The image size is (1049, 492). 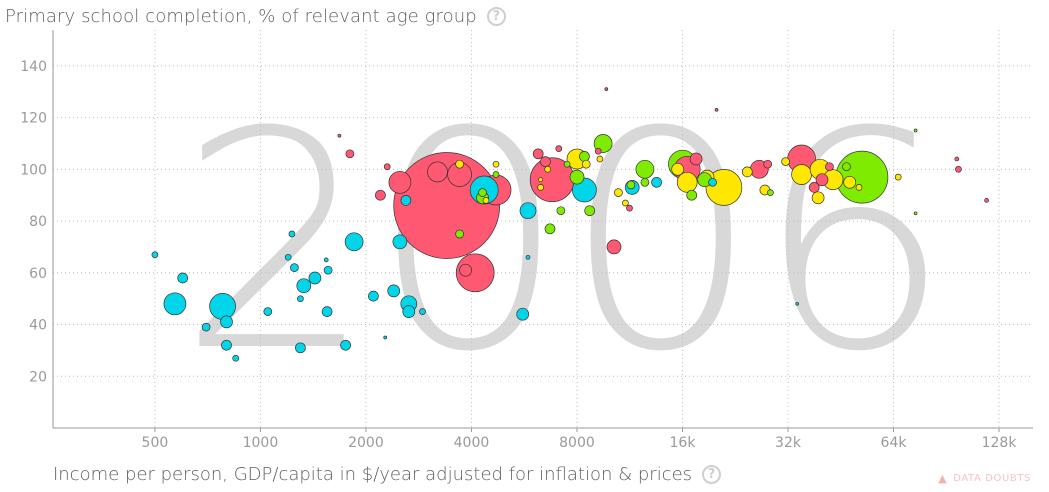 I want to click on x-tick-label: 8000, so click(x=577, y=443).